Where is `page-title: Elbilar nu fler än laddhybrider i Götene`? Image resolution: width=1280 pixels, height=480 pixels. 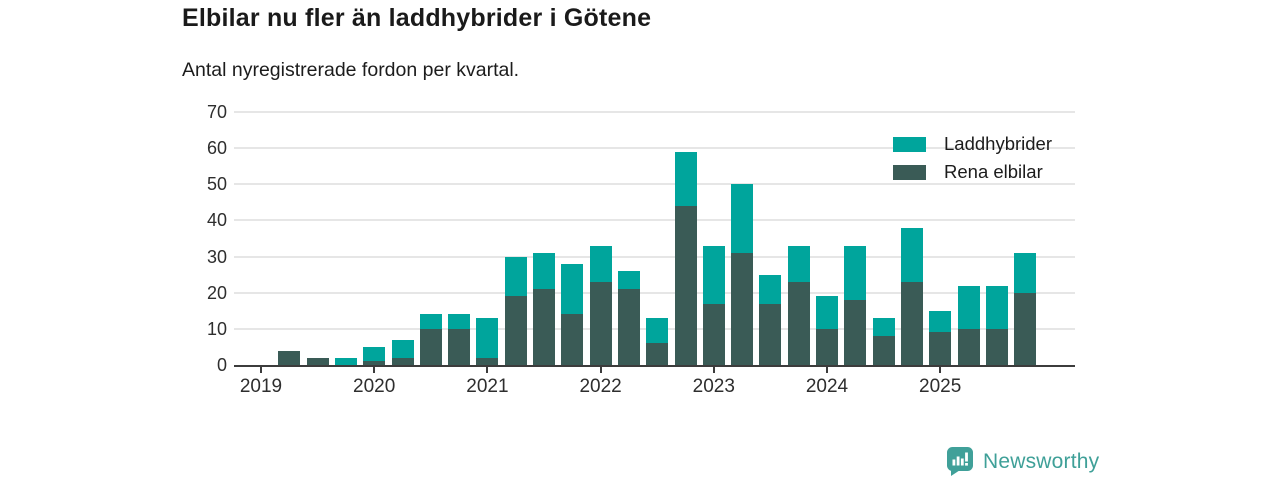 page-title: Elbilar nu fler än laddhybrider i Götene is located at coordinates (417, 18).